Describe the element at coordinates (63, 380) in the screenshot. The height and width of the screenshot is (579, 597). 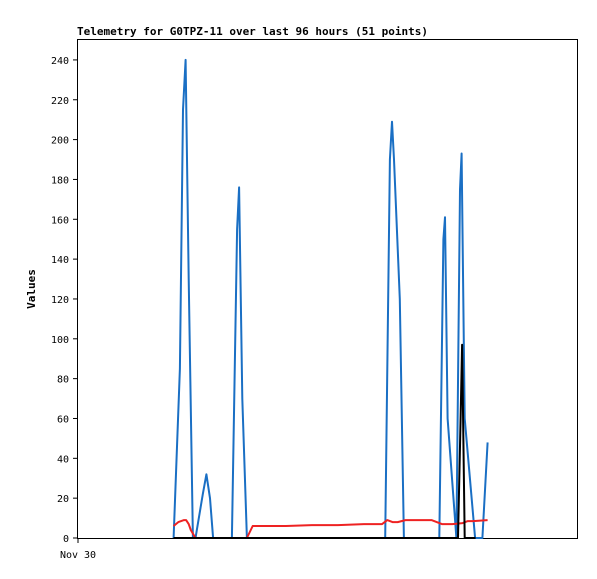
I see `y-tick-label: 80` at that location.